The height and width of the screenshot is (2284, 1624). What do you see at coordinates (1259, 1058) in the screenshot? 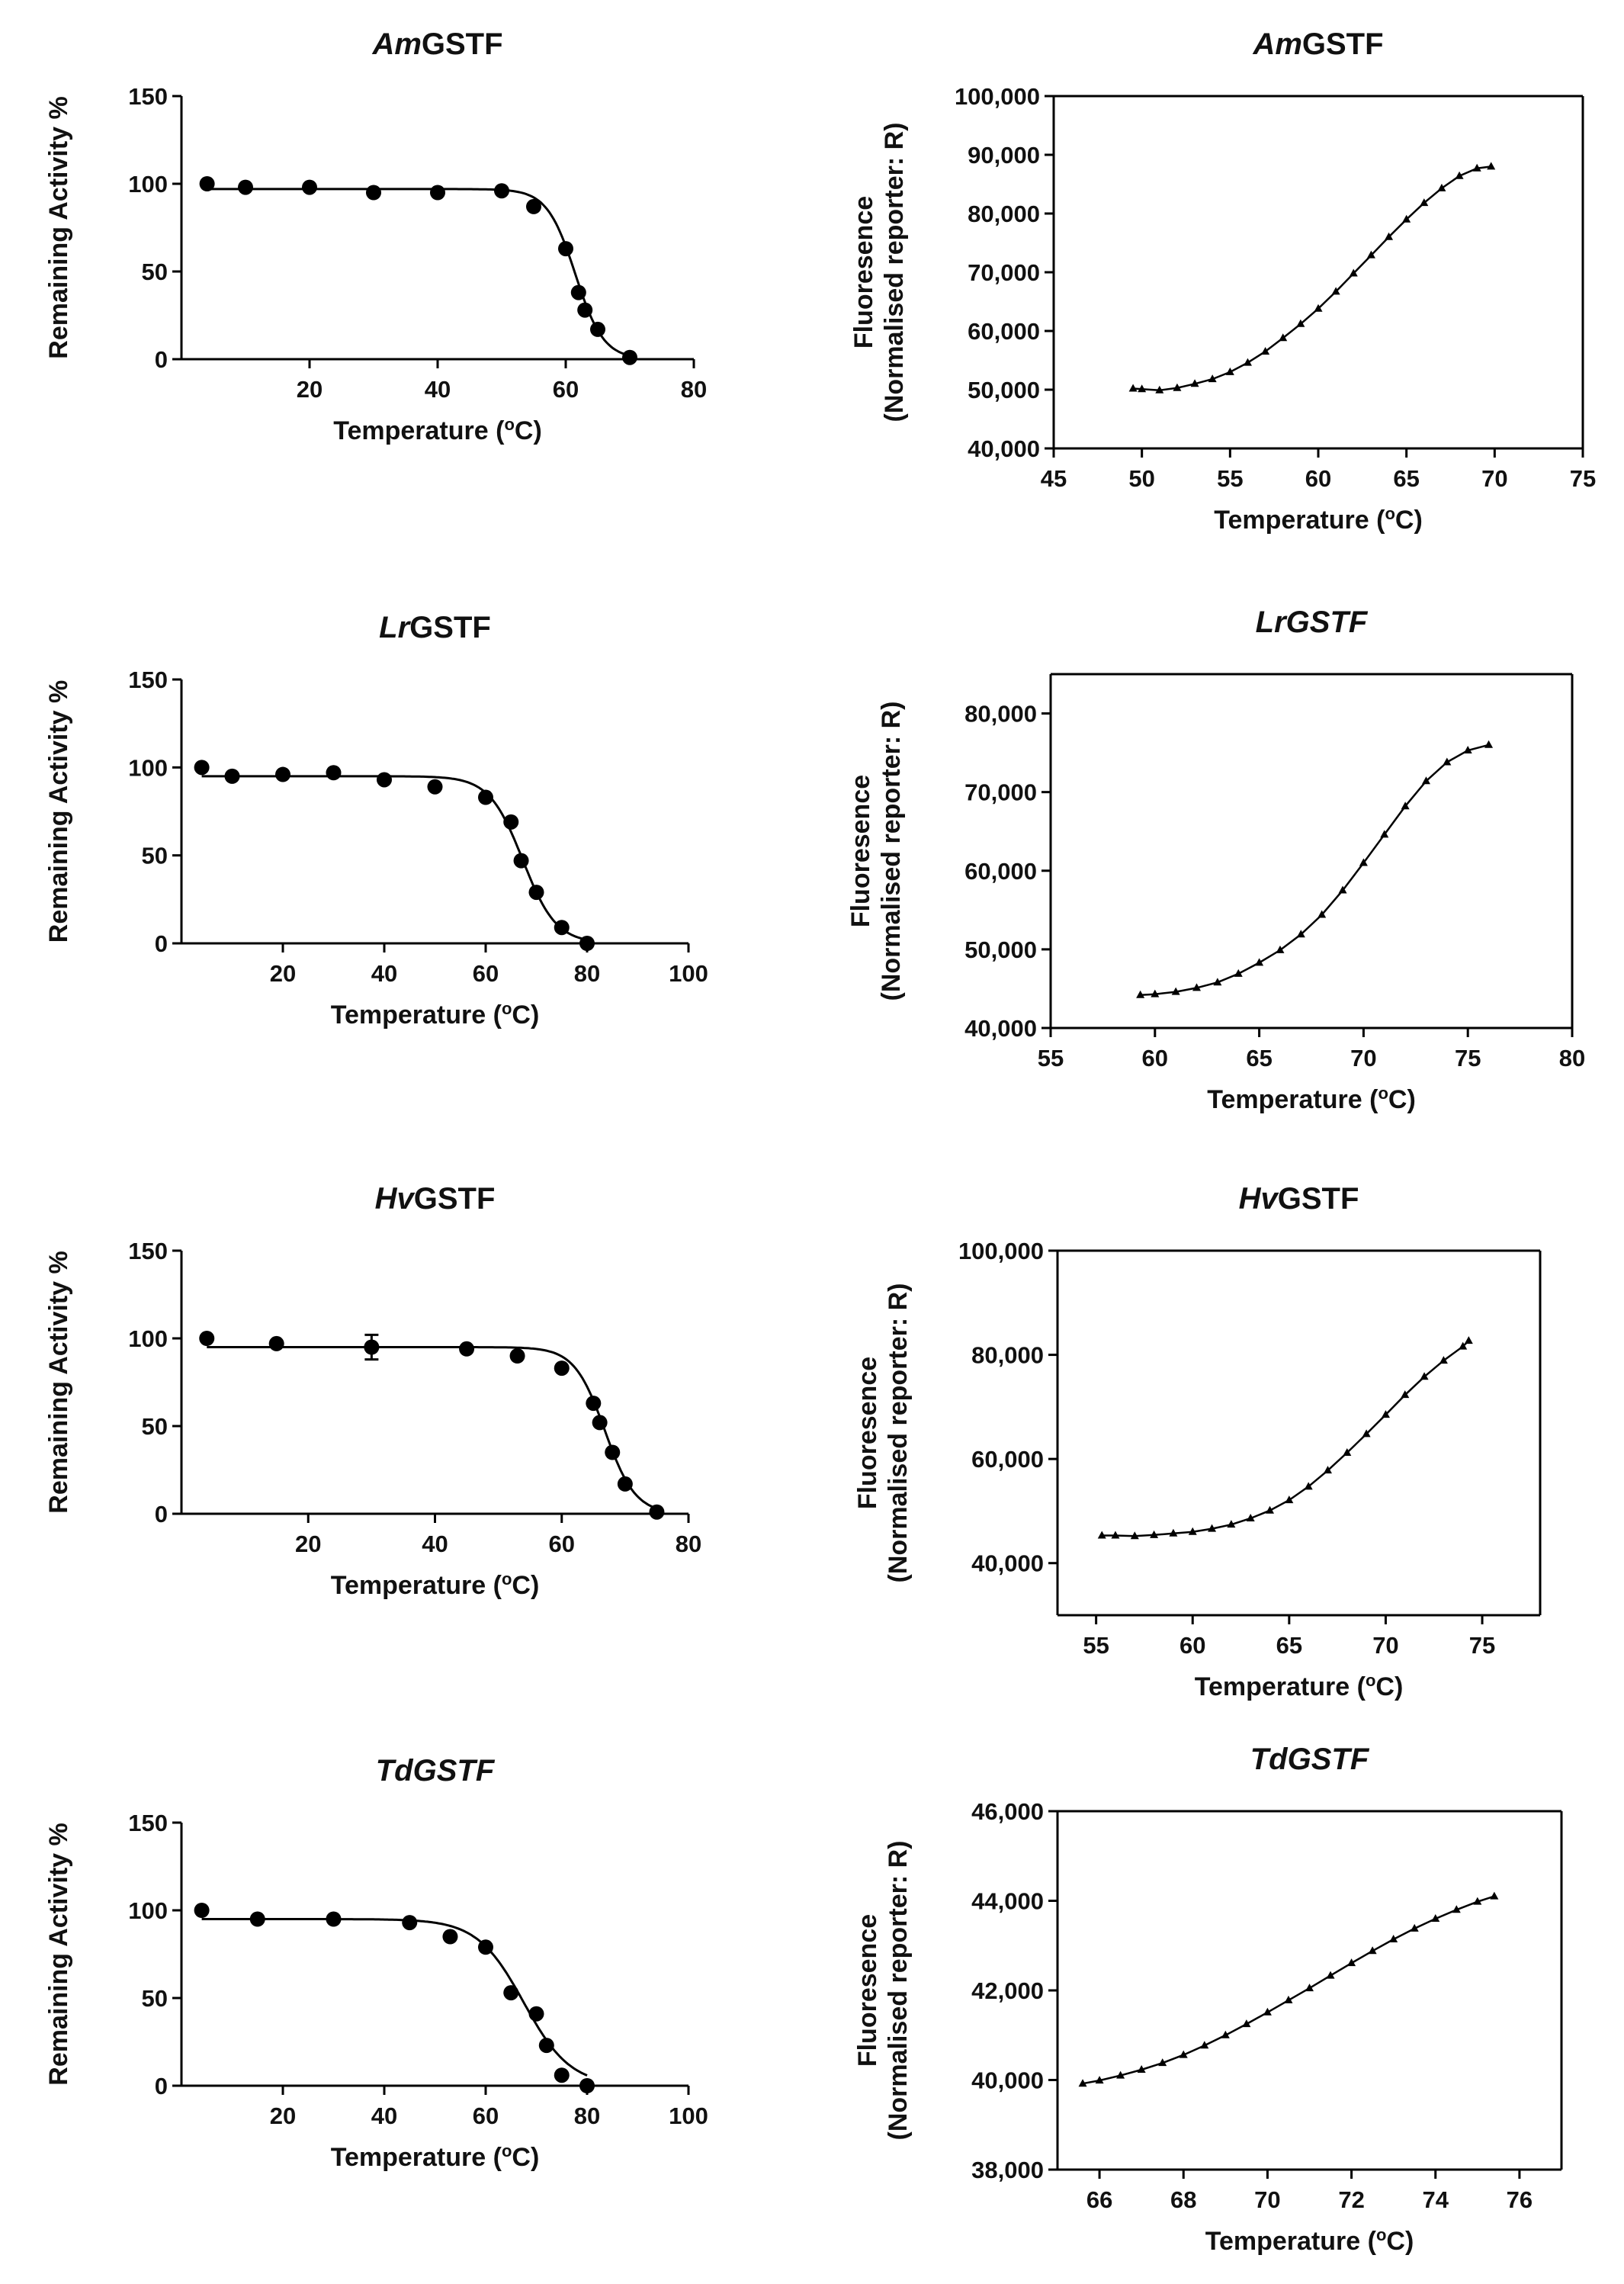
I see `x-tick-label: 65` at bounding box center [1259, 1058].